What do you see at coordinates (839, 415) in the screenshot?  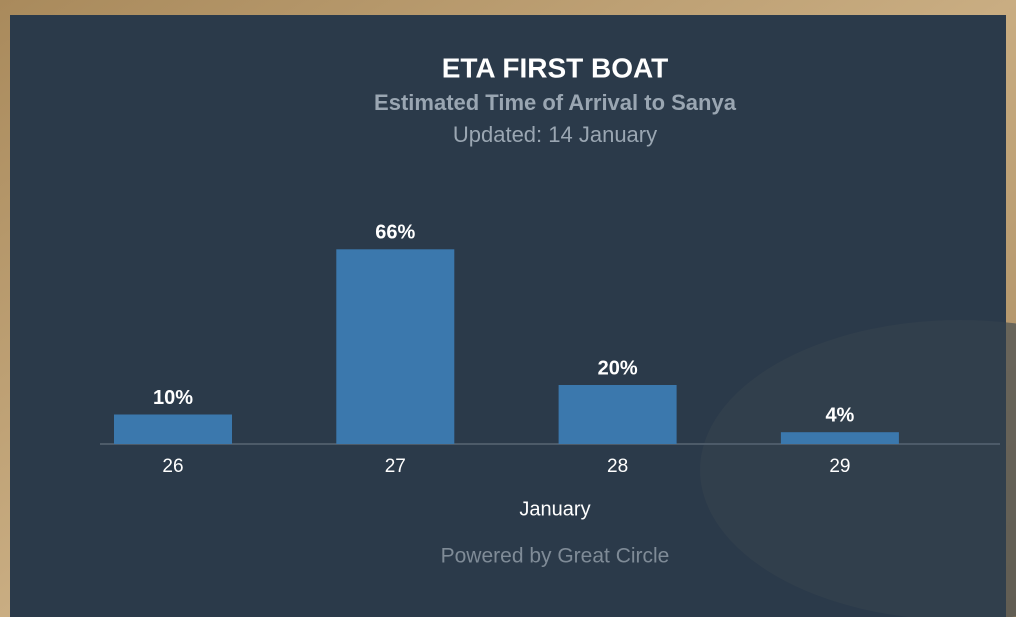 I see `data-label: 4%` at bounding box center [839, 415].